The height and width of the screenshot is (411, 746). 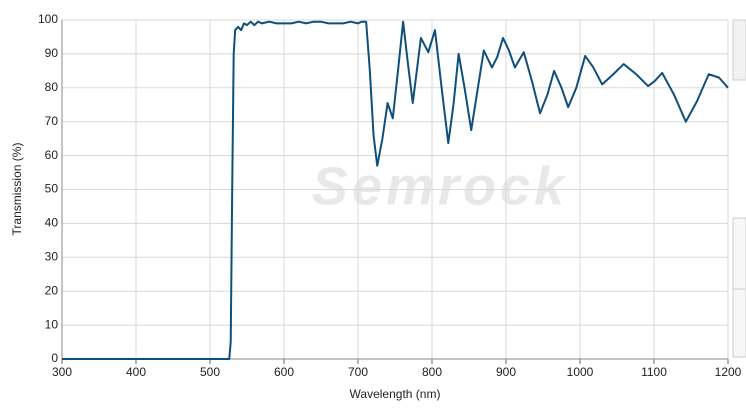 I want to click on x-tick-label: 900, so click(x=506, y=372).